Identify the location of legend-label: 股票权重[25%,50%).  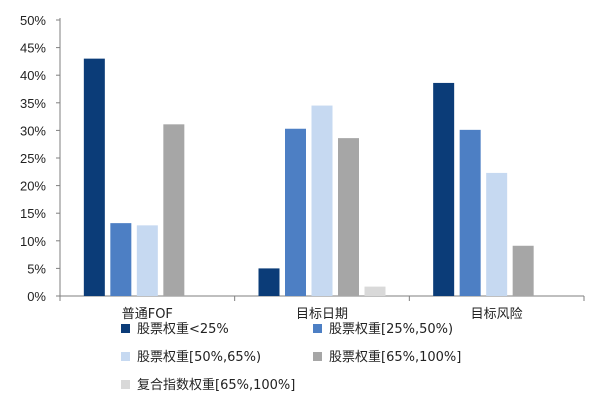
(391, 329).